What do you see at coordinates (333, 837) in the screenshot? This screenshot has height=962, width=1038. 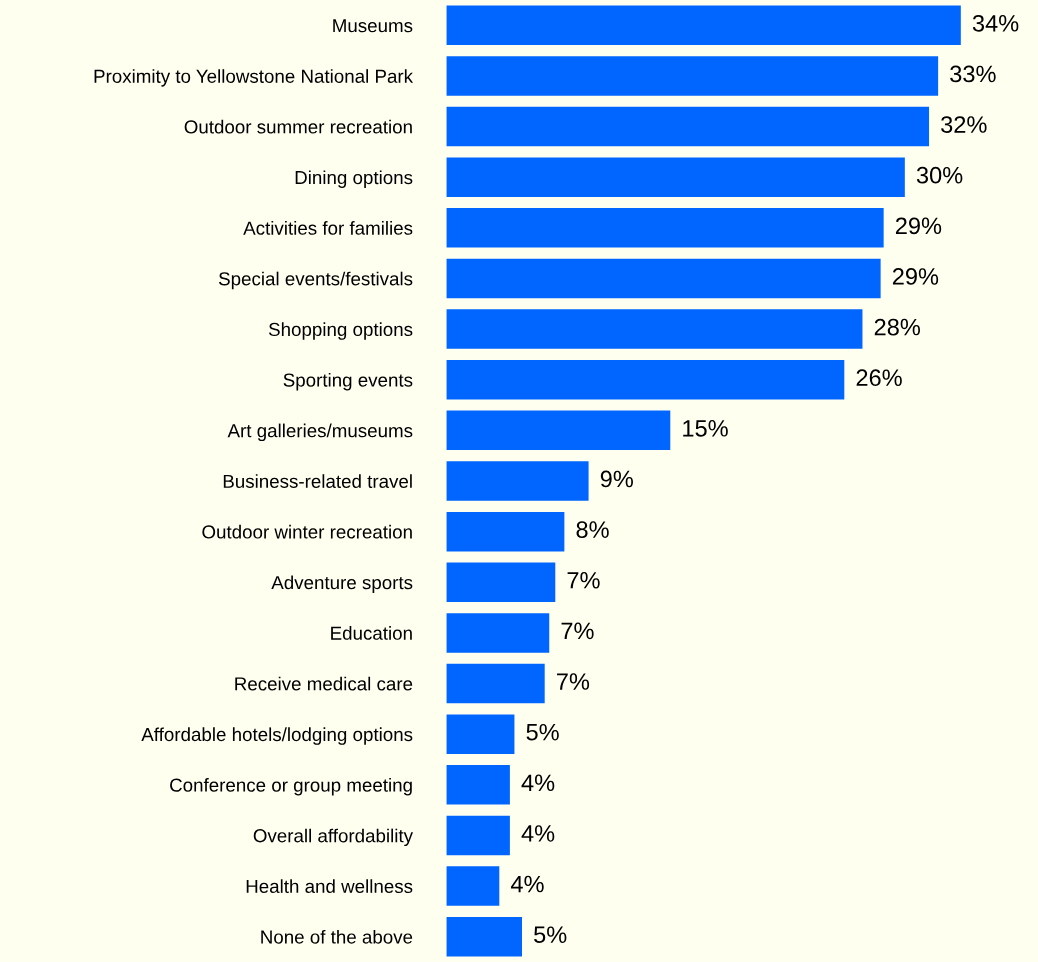 I see `y-tick-label: Overall affordability` at bounding box center [333, 837].